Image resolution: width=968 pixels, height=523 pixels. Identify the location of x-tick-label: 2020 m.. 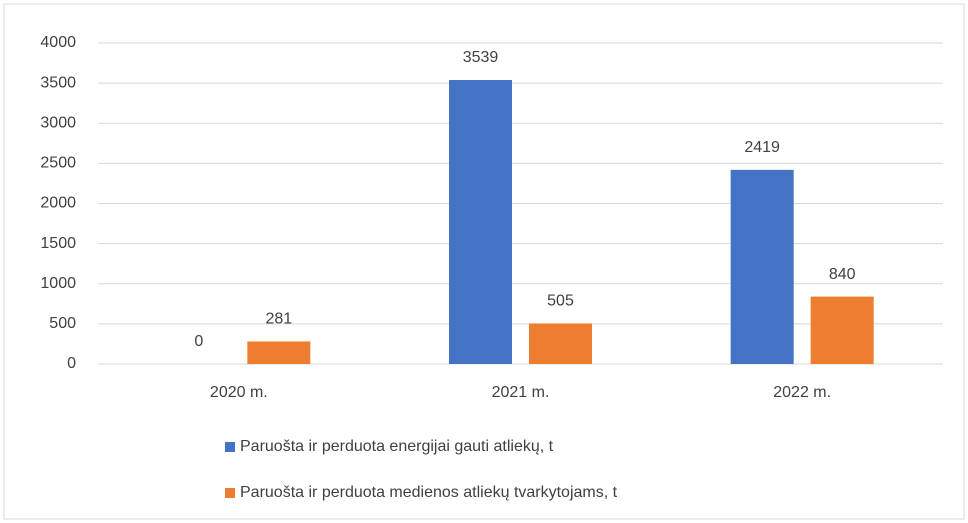
(239, 392).